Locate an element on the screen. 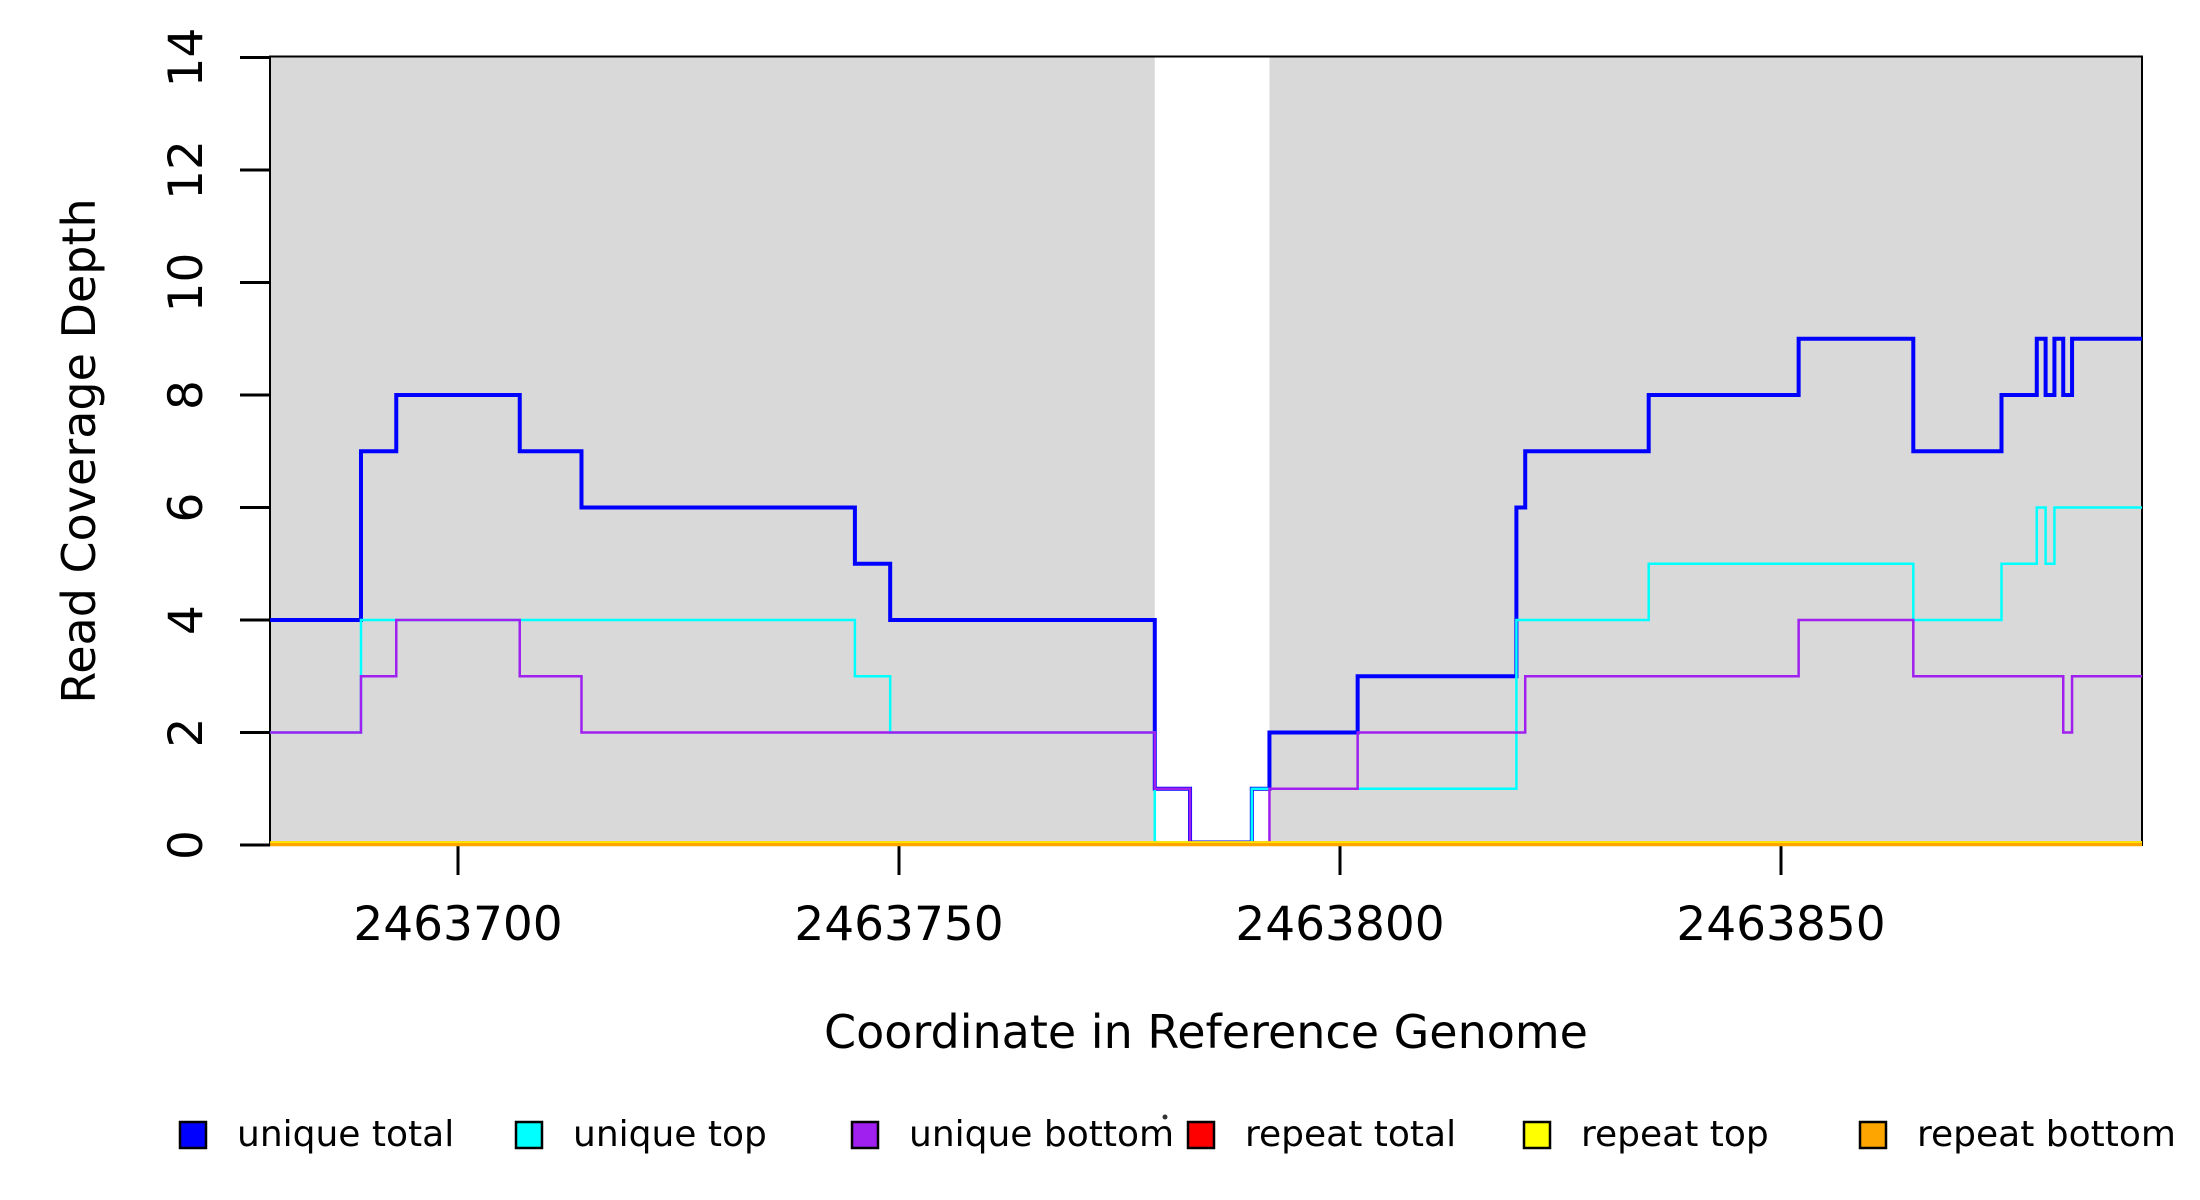 Image resolution: width=2200 pixels, height=1200 pixels. legend-swatch-repeat-top is located at coordinates (1537, 1135).